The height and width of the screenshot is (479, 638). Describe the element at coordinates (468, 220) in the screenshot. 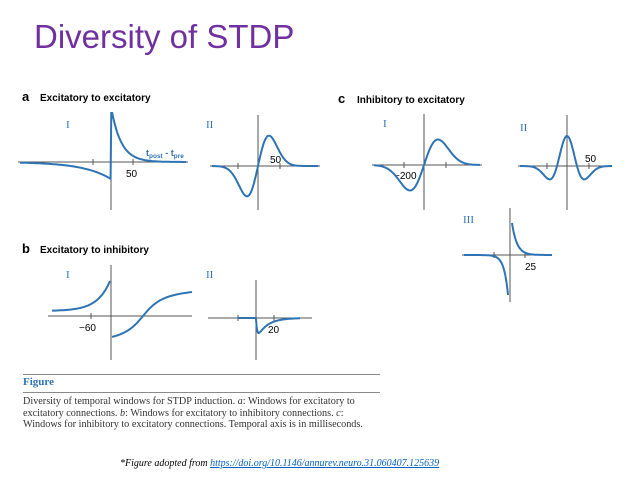

I see `plot-c-III-roman: III` at that location.